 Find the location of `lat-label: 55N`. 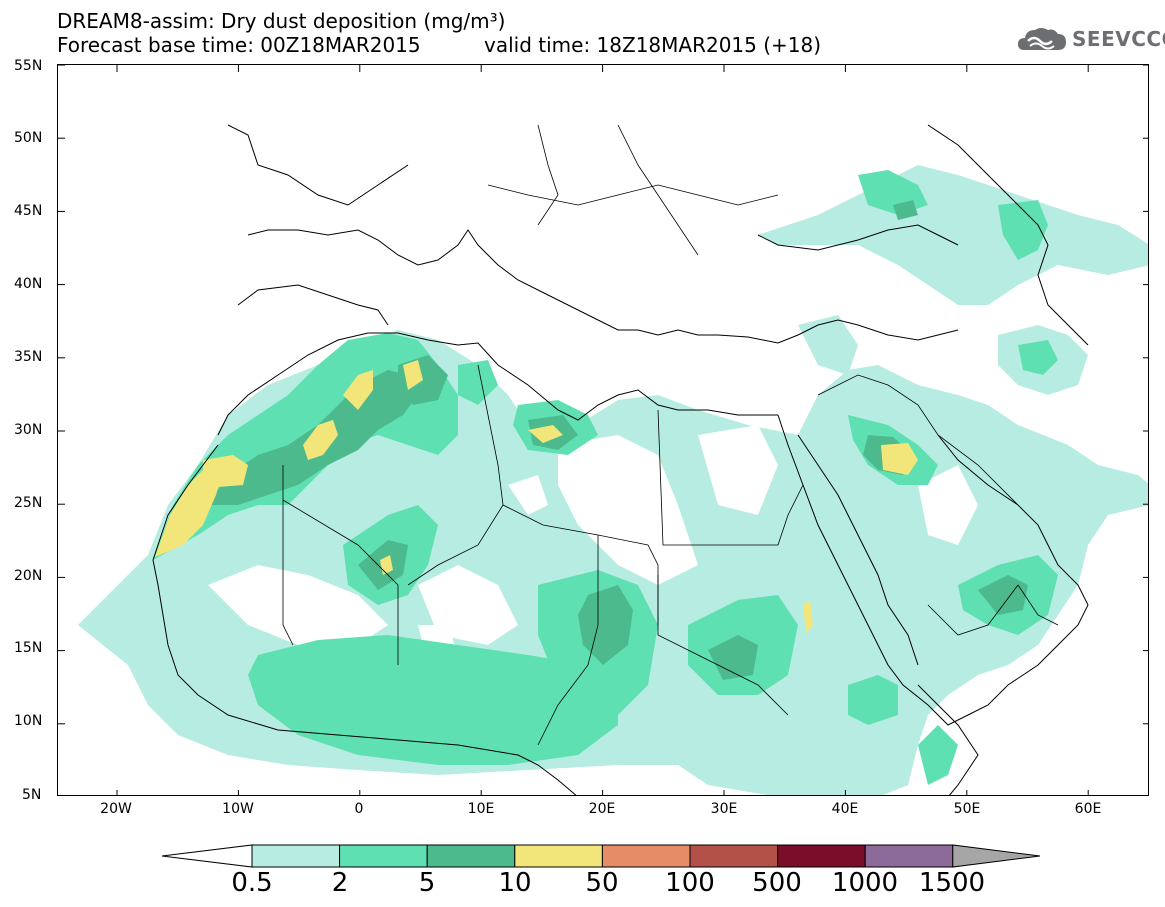

lat-label: 55N is located at coordinates (28, 66).